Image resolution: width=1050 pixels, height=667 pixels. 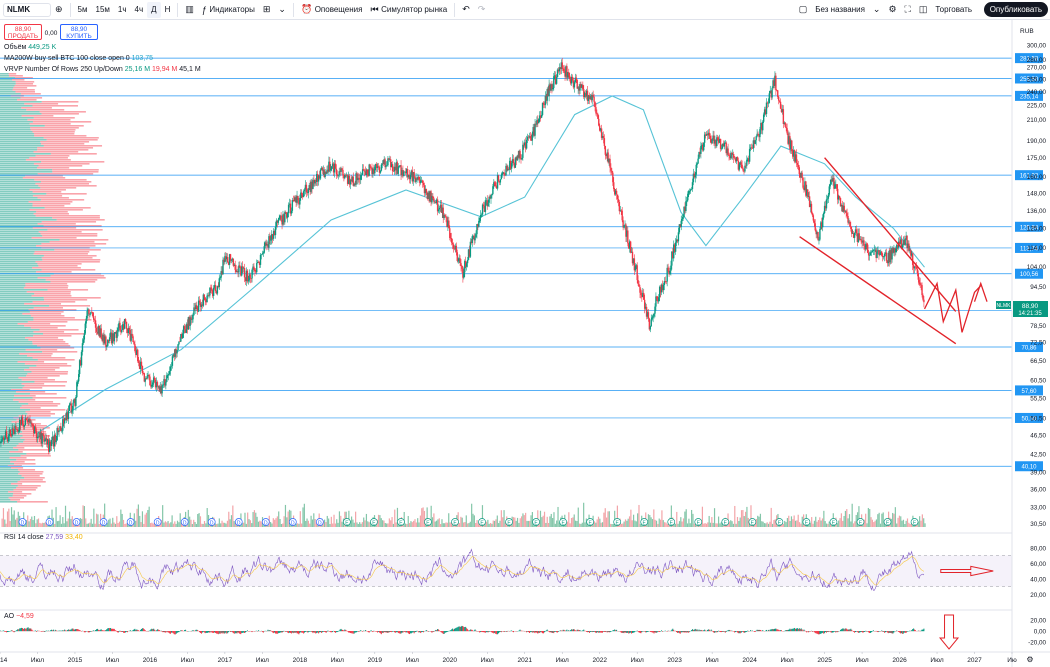 I want to click on settings-icon: ⚙, so click(x=892, y=9).